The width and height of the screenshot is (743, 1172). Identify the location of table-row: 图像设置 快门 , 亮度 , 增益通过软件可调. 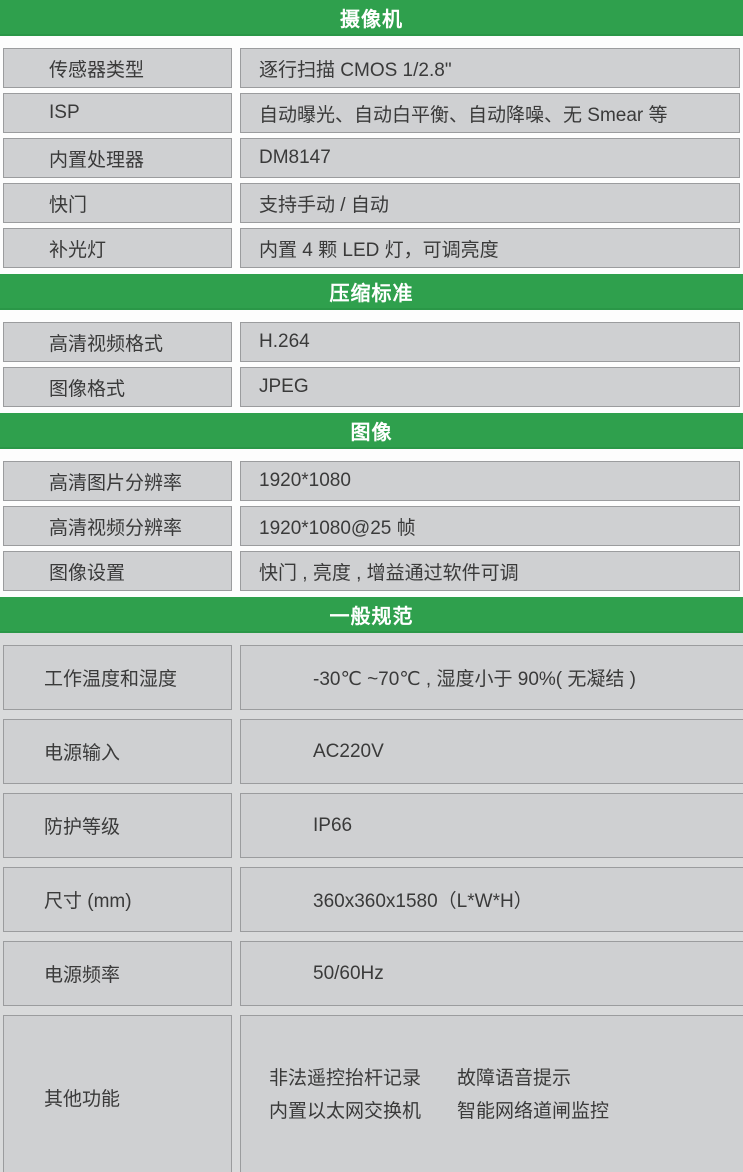
(371, 571).